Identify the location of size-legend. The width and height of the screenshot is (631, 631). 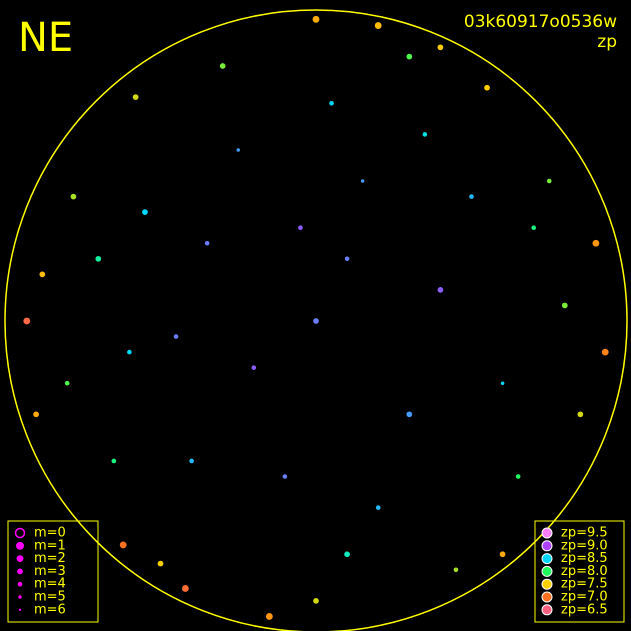
(53, 571).